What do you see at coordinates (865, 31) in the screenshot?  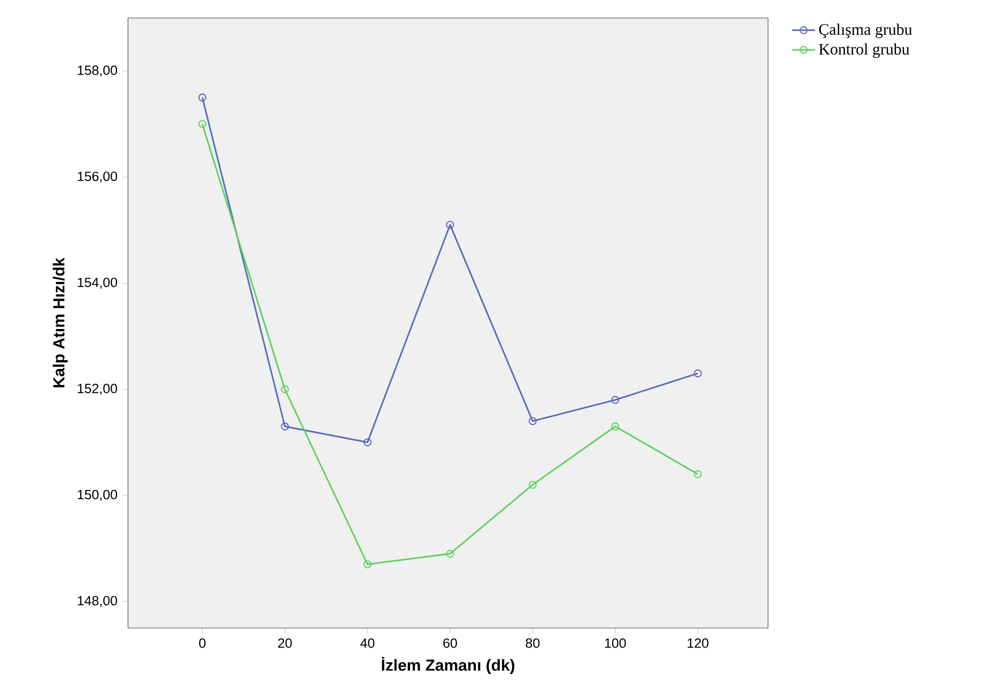 I see `legend-label: Çalışma grubu` at bounding box center [865, 31].